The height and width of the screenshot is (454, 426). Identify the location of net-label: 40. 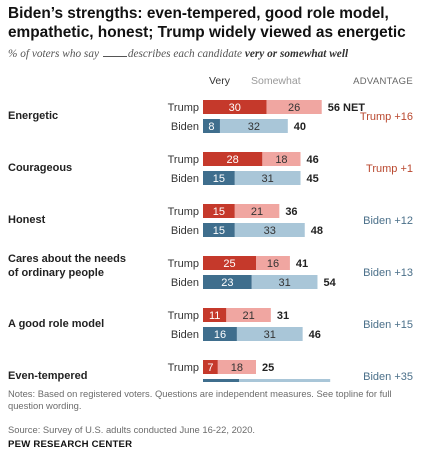
(300, 127).